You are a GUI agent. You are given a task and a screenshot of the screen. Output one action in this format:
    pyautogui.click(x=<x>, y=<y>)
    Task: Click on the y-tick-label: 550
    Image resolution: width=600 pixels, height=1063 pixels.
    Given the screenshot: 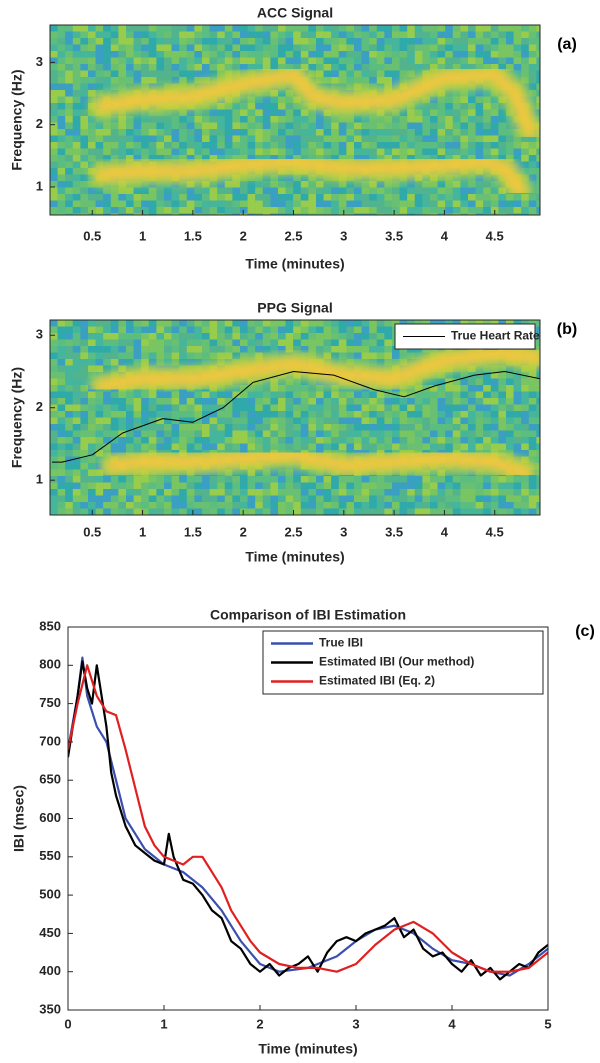 What is the action you would take?
    pyautogui.click(x=50, y=855)
    